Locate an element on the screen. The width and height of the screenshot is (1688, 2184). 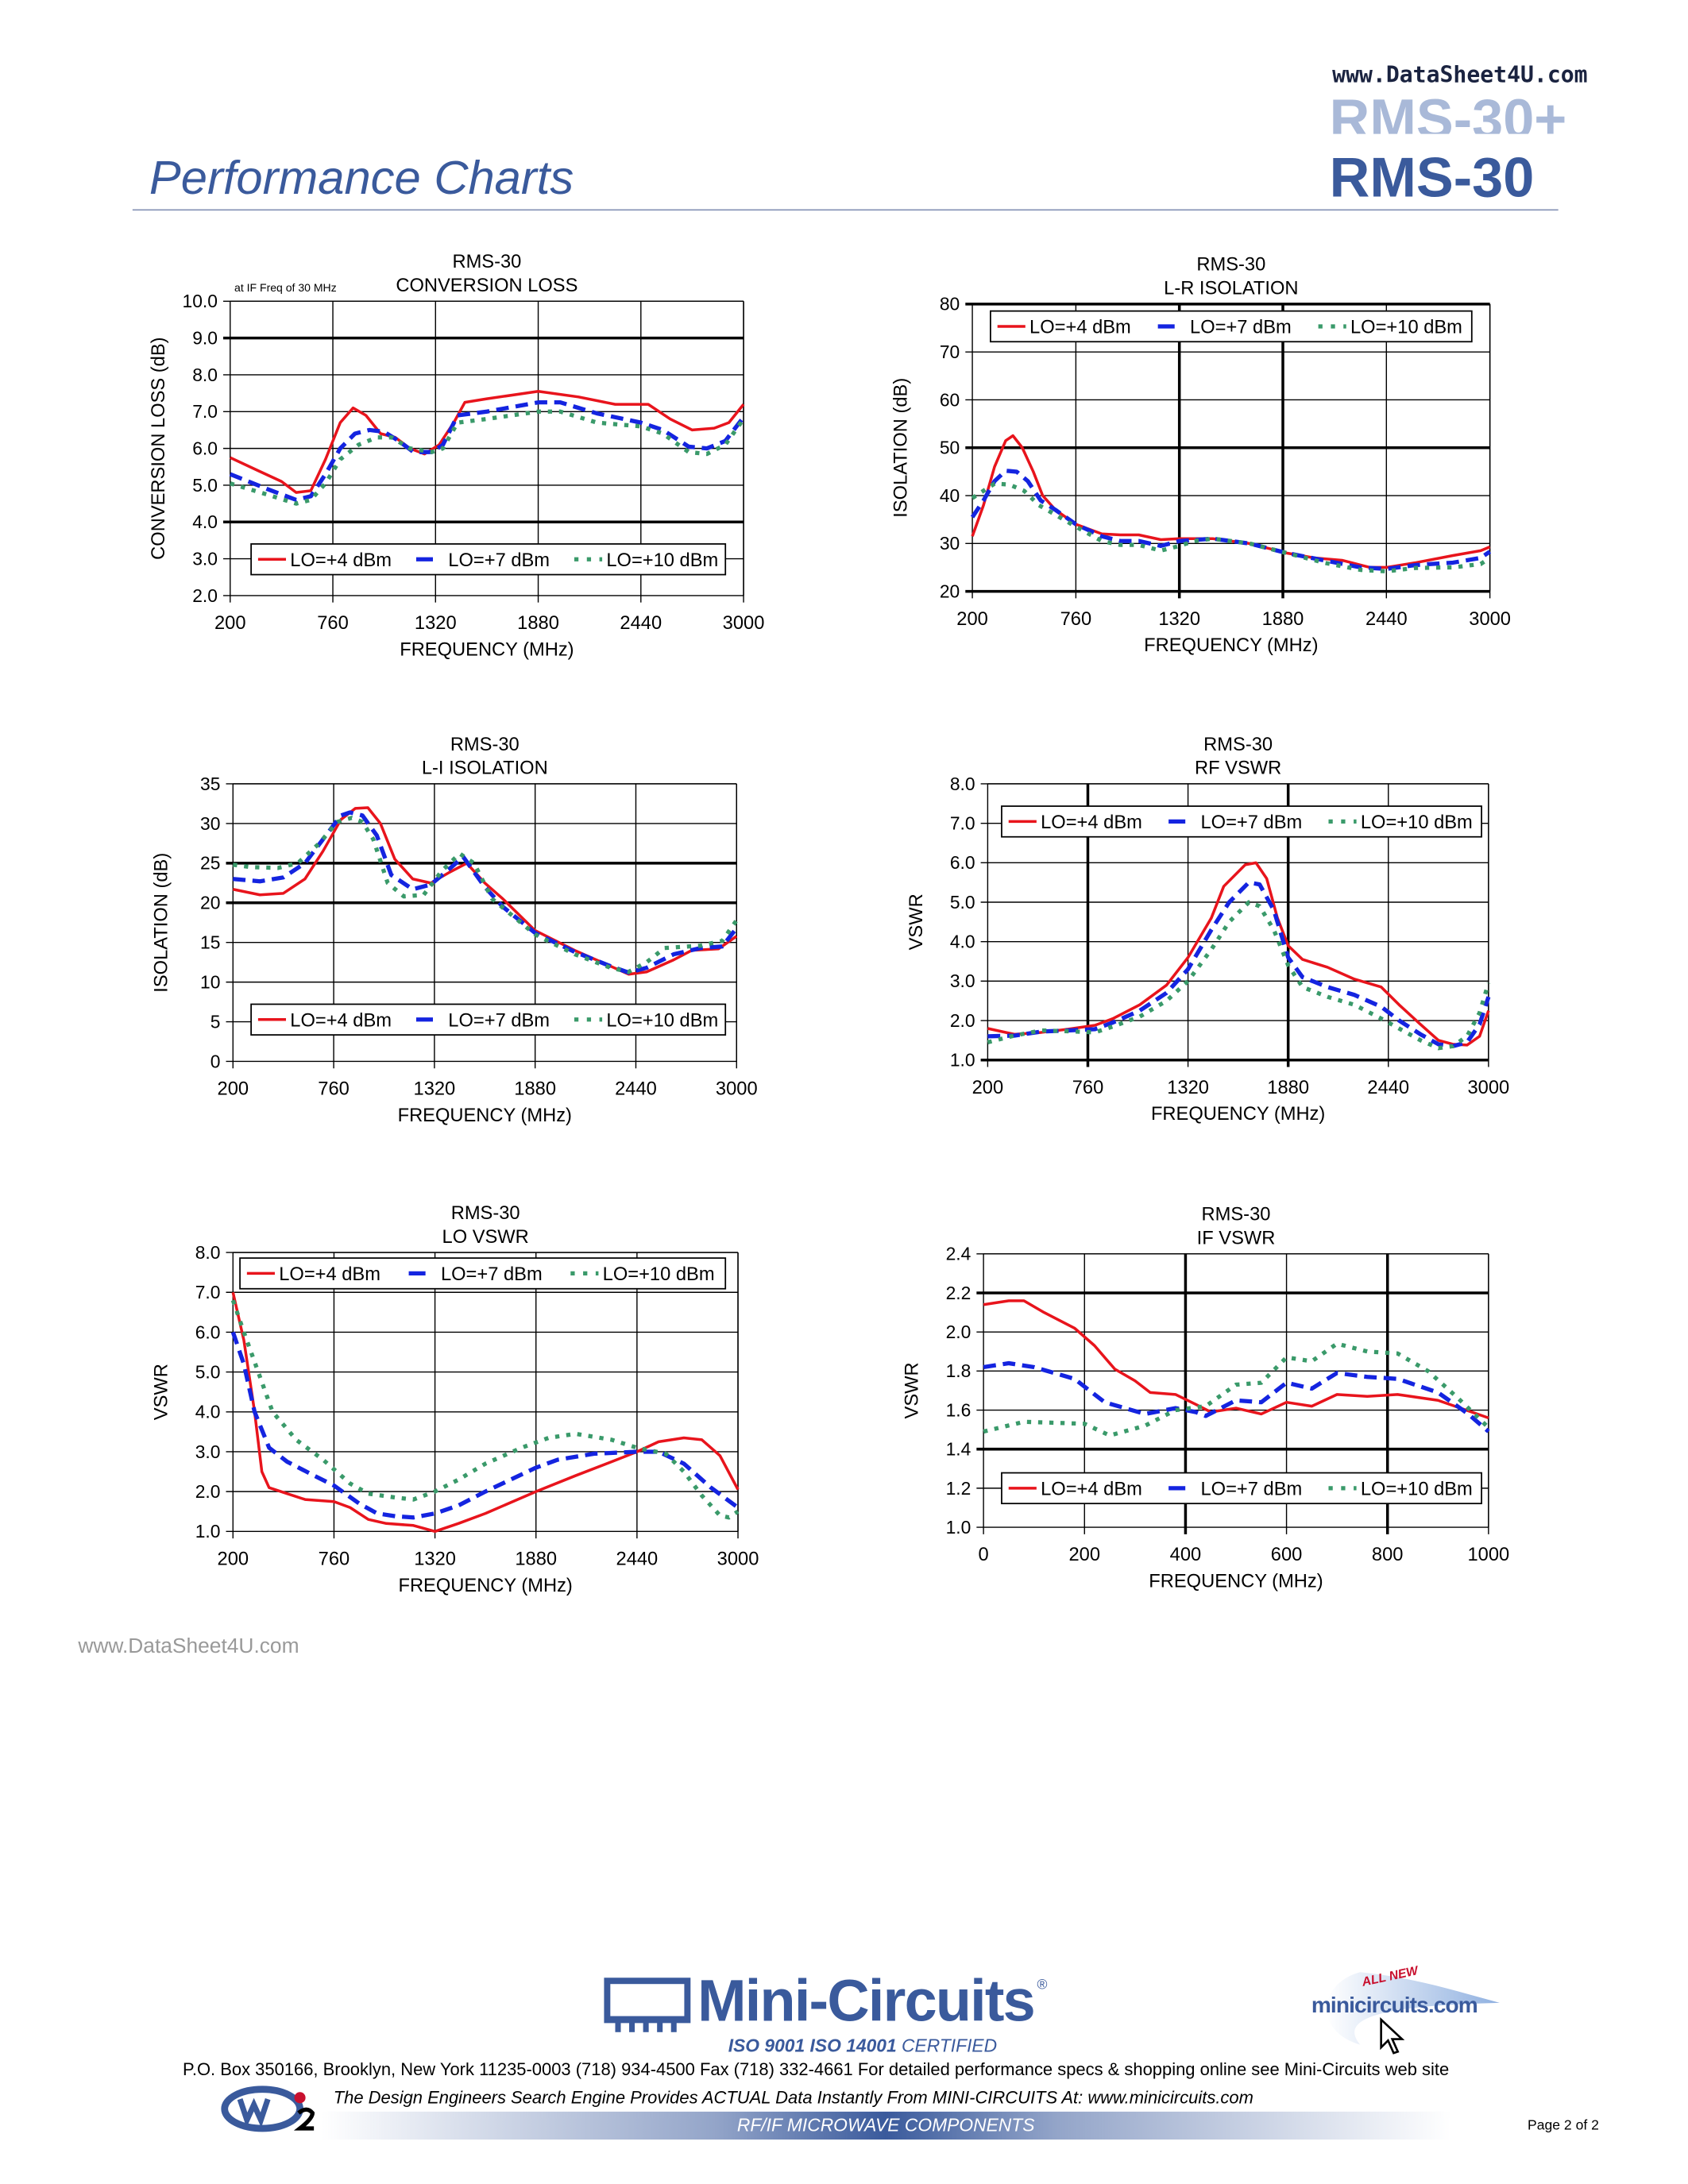
iso-certification: ISO 9001 ISO 14001 CERTIFIED is located at coordinates (863, 2045).